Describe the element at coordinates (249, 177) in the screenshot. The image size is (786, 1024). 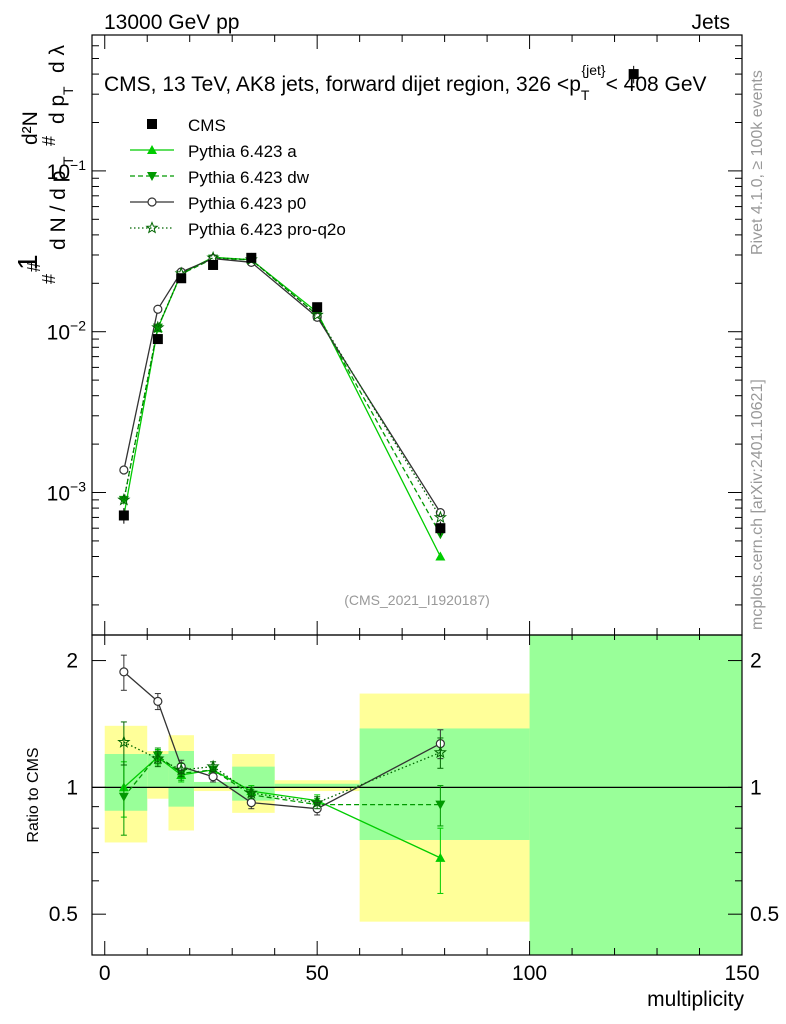
I see `legend-label: Pythia 6.423 dw` at that location.